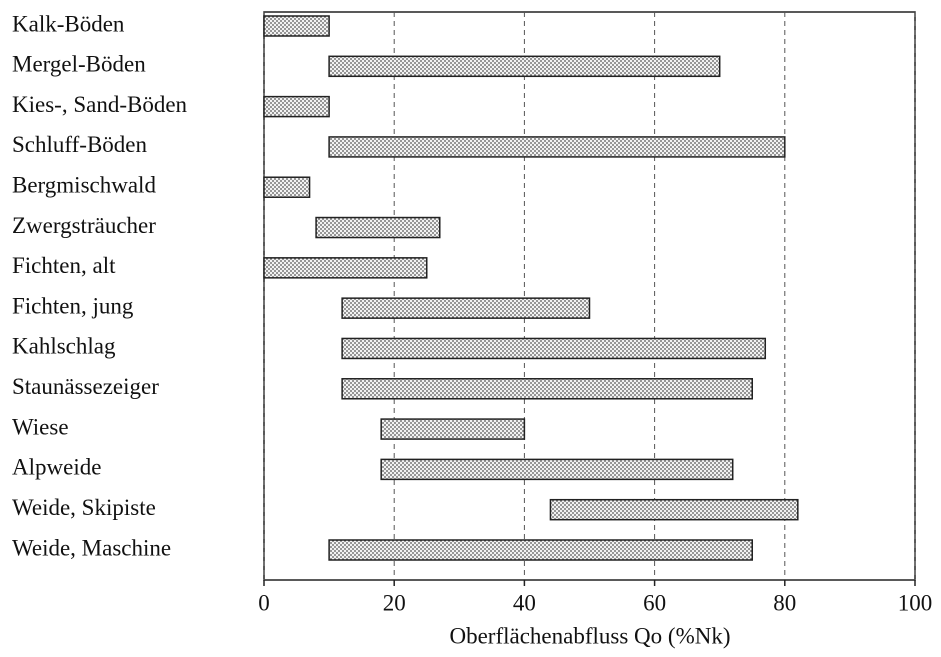 The image size is (941, 657). Describe the element at coordinates (654, 602) in the screenshot. I see `x-tick-label: 60` at that location.